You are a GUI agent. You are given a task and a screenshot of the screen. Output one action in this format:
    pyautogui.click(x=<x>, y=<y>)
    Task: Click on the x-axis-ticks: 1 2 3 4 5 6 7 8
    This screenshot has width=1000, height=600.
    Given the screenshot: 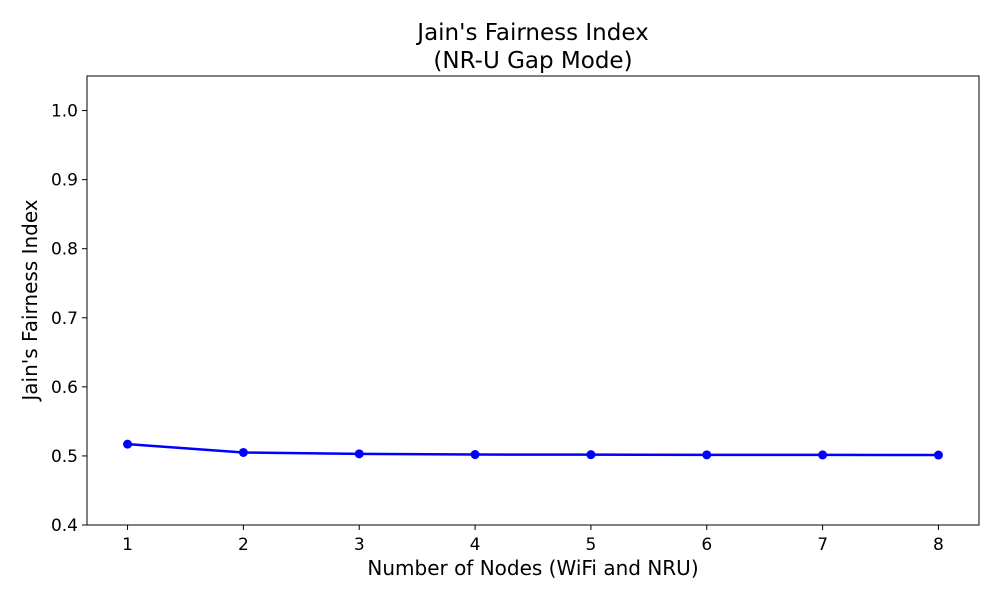 What is the action you would take?
    pyautogui.click(x=533, y=540)
    